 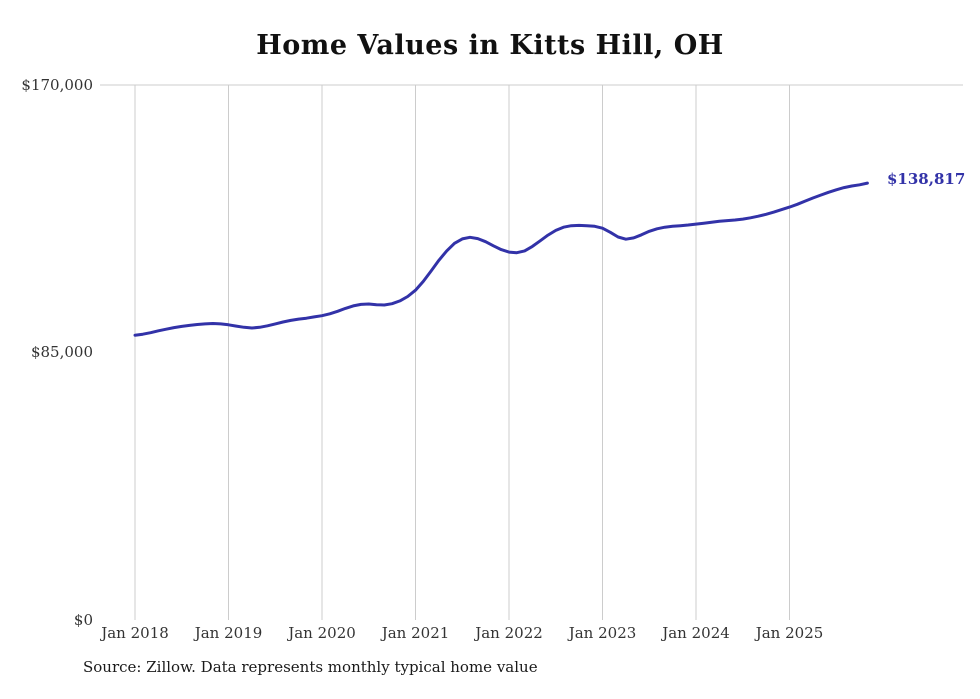 I want to click on y-axis-tick-0: $0, so click(x=83, y=620).